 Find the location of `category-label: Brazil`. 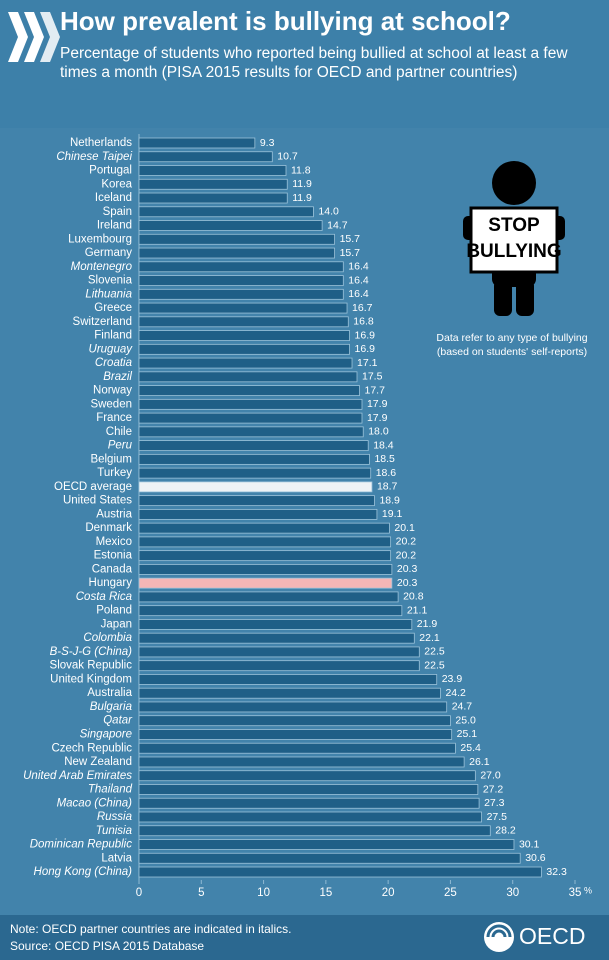

category-label: Brazil is located at coordinates (117, 377).